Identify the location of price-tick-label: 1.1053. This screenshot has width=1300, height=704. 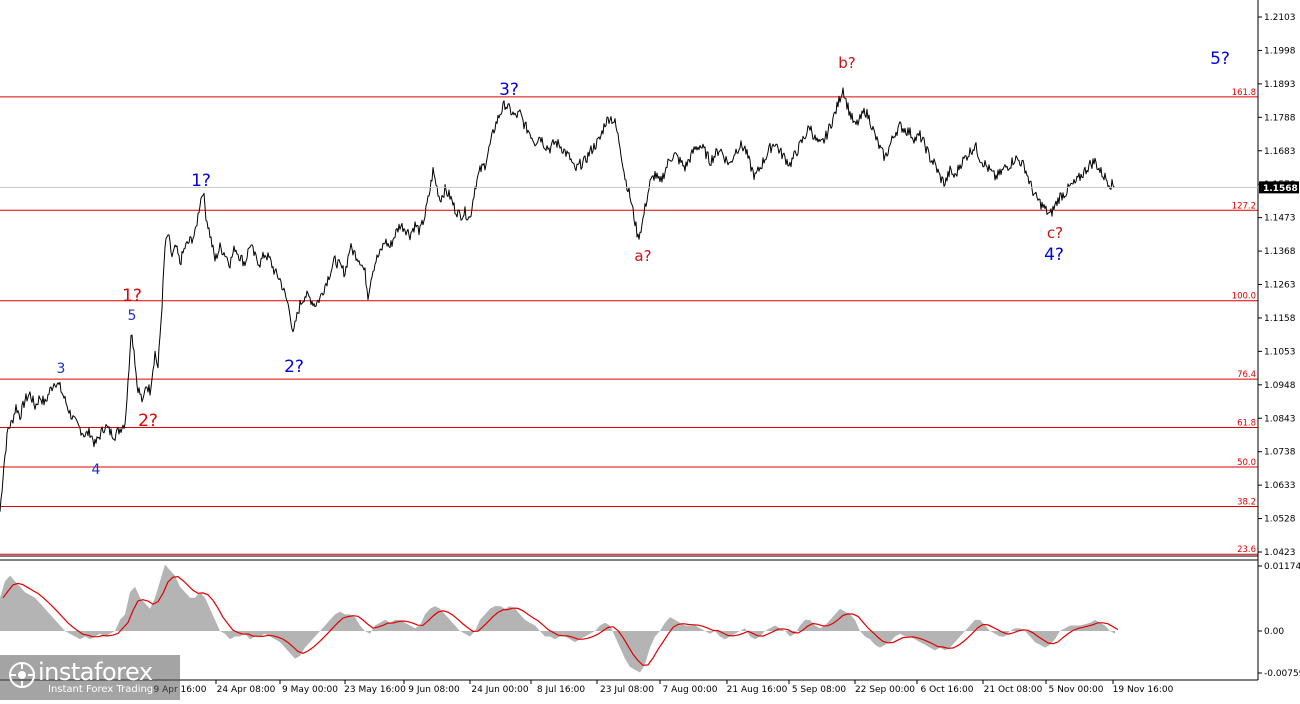
(1280, 352).